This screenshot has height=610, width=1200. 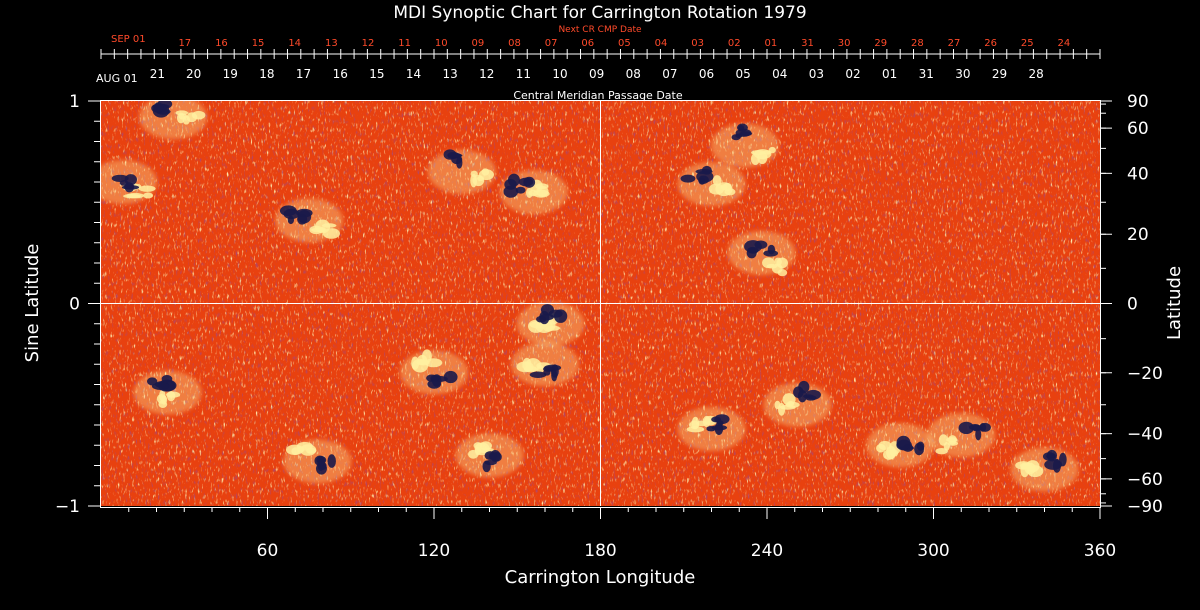 What do you see at coordinates (486, 74) in the screenshot?
I see `cmp-date-label: 12` at bounding box center [486, 74].